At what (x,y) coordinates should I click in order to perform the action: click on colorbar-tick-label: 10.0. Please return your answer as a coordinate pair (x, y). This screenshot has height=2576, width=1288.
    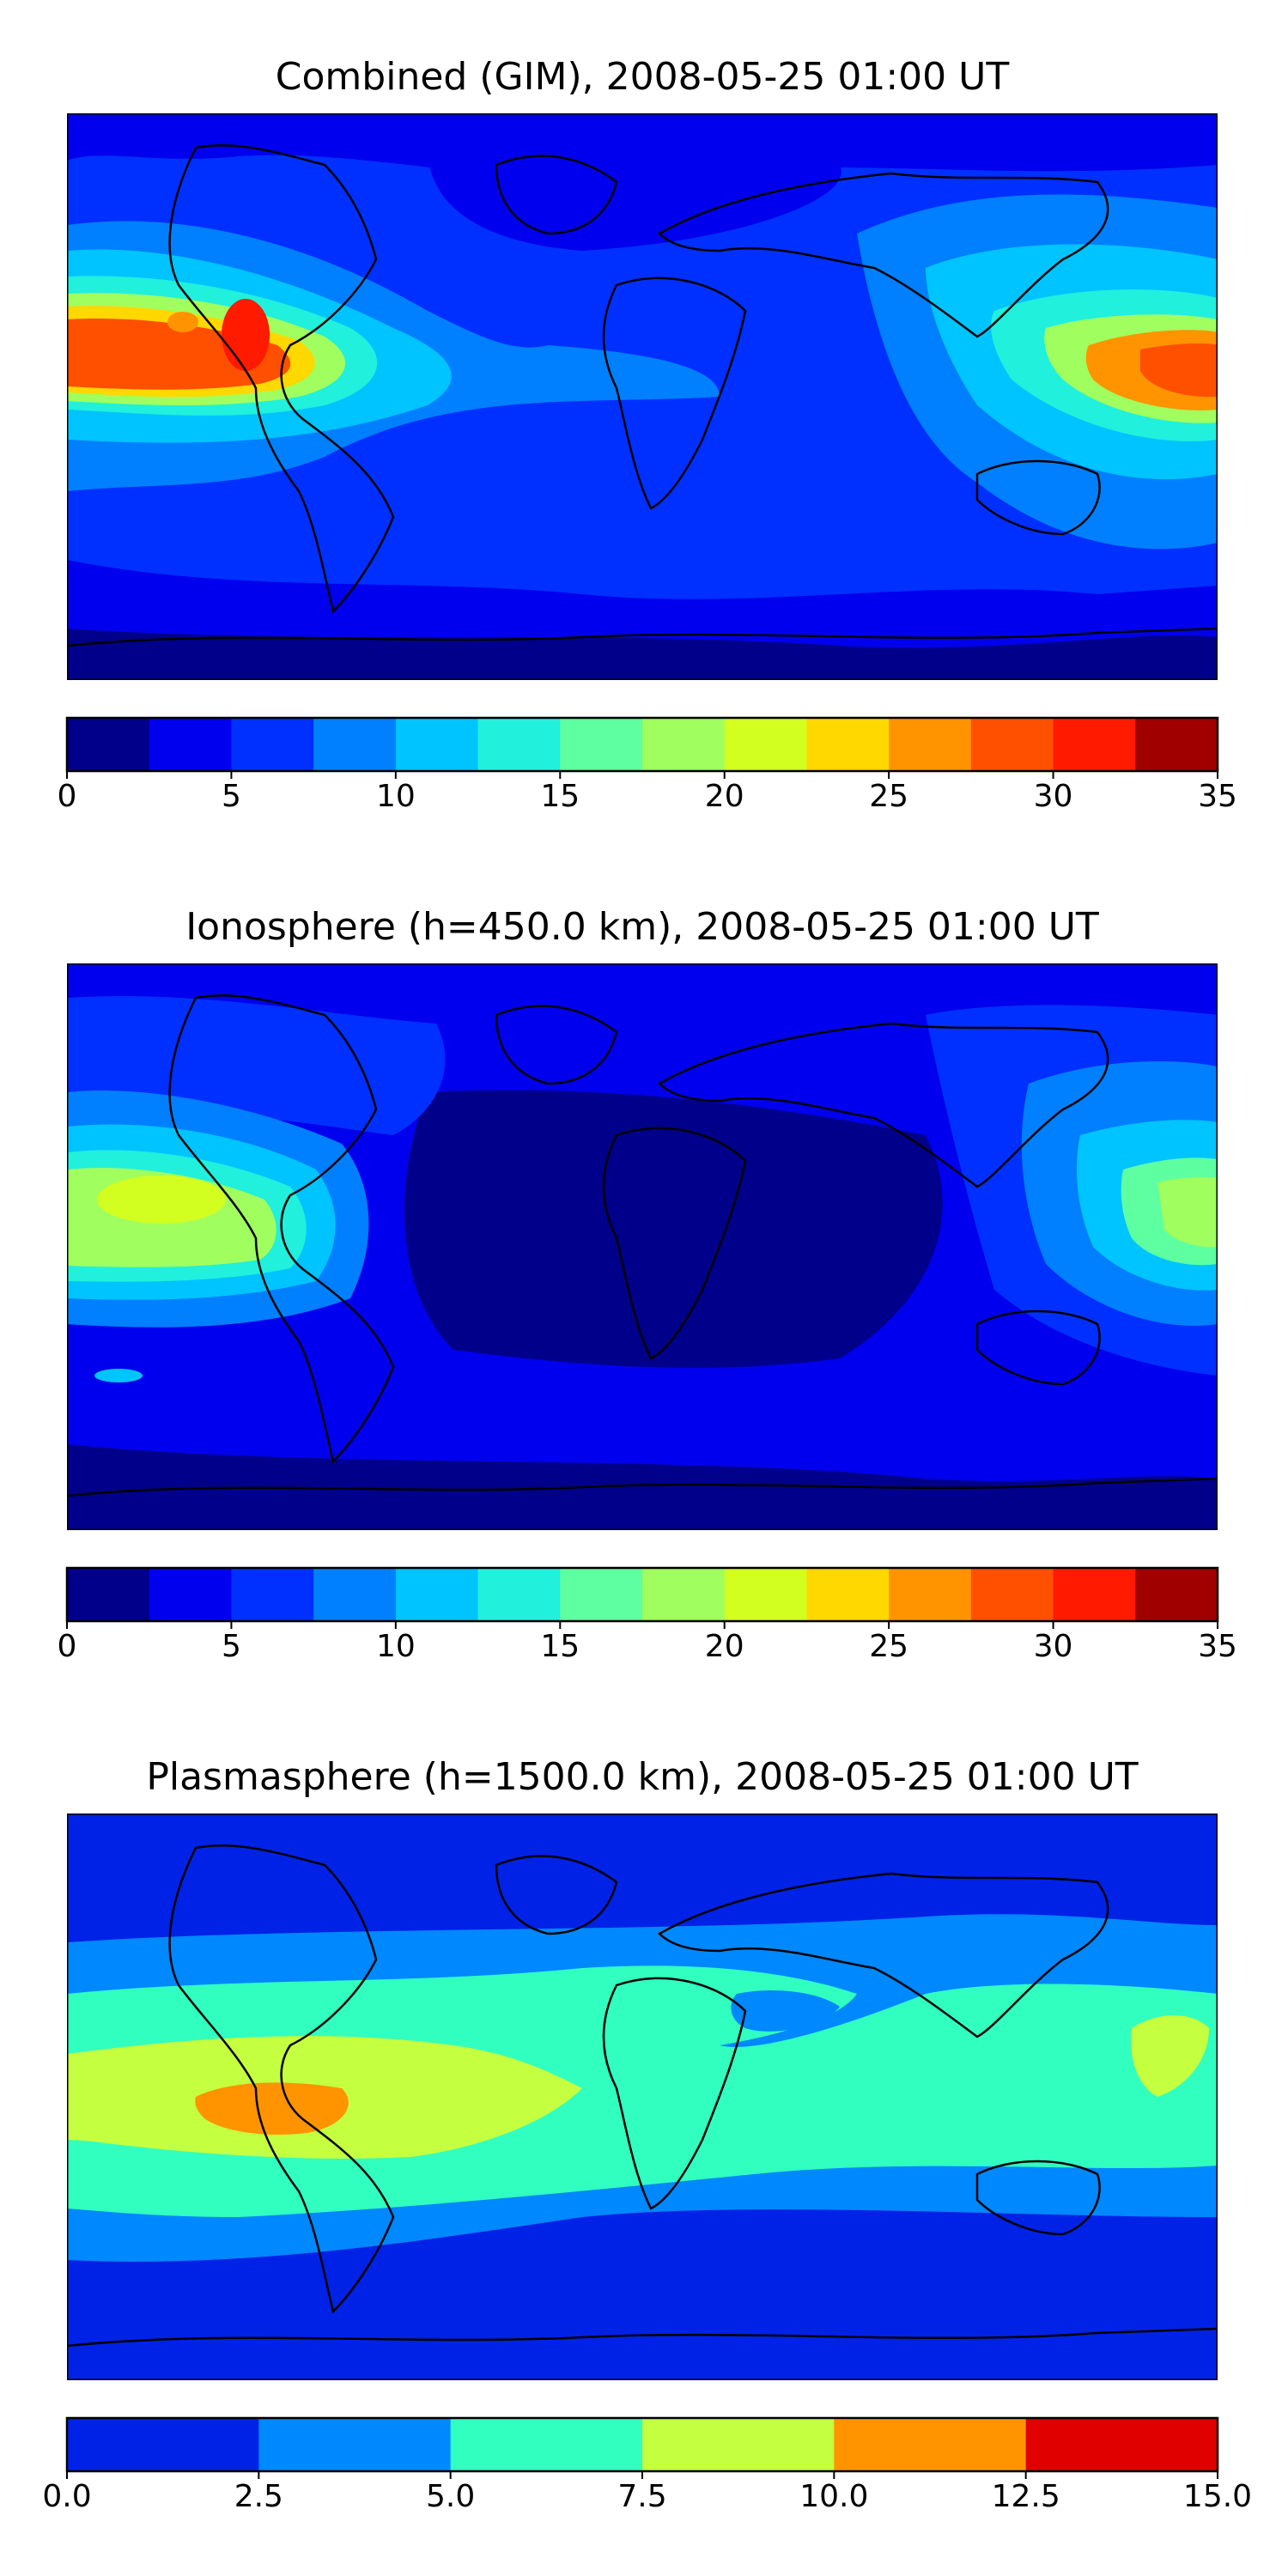
    Looking at the image, I should click on (834, 2496).